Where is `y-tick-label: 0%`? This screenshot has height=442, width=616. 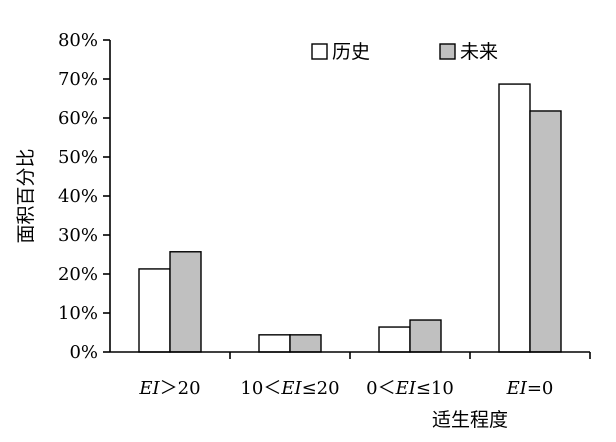
y-tick-label: 0% is located at coordinates (83, 352).